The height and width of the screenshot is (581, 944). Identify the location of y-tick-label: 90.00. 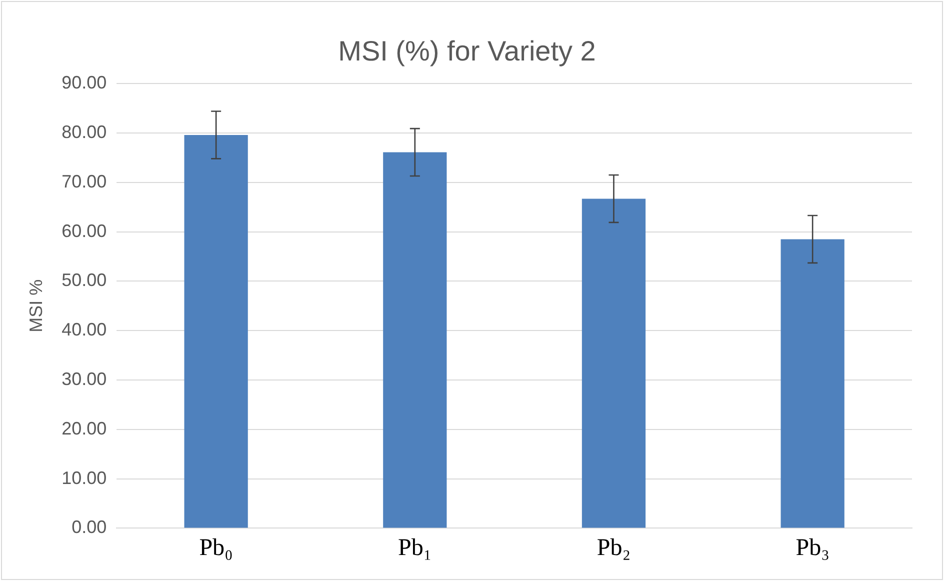
(84, 82).